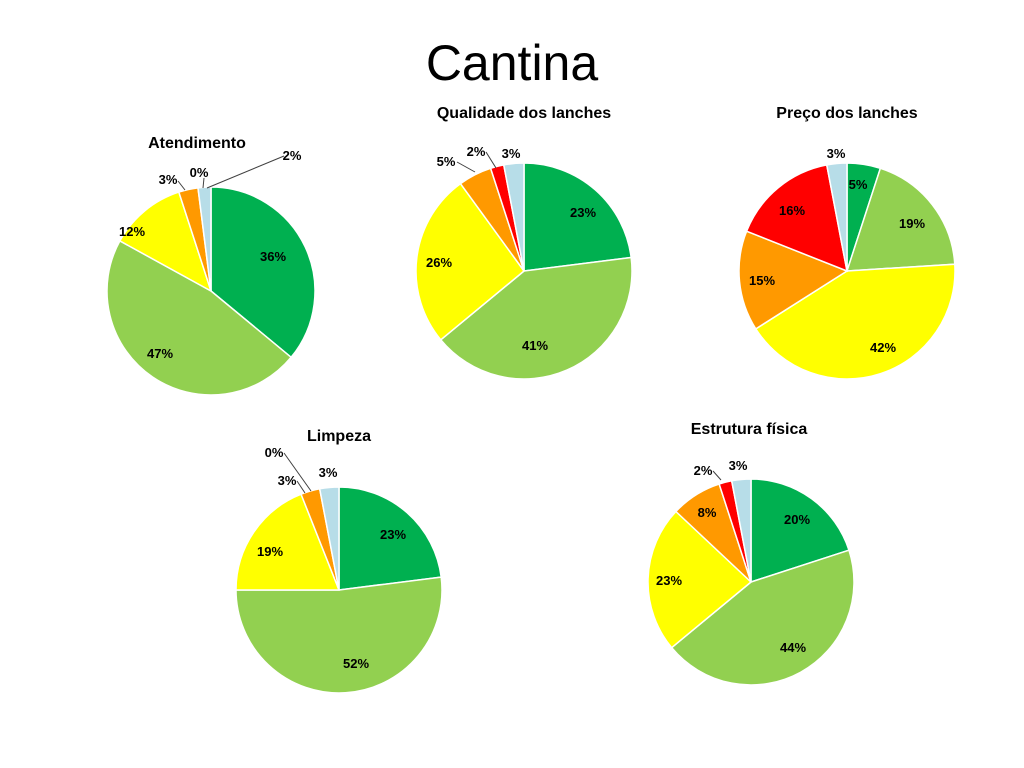  I want to click on data-label-2: 44%, so click(793, 647).